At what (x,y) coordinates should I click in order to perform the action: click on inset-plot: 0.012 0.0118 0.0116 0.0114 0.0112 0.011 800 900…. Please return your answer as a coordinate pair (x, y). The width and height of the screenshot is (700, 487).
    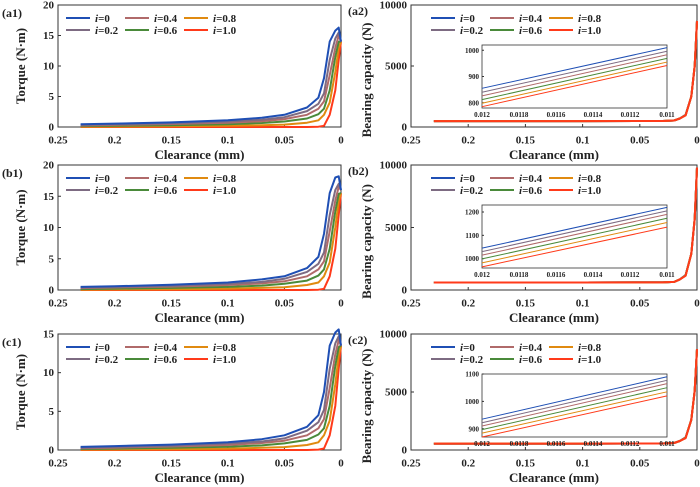
    Looking at the image, I should click on (570, 81).